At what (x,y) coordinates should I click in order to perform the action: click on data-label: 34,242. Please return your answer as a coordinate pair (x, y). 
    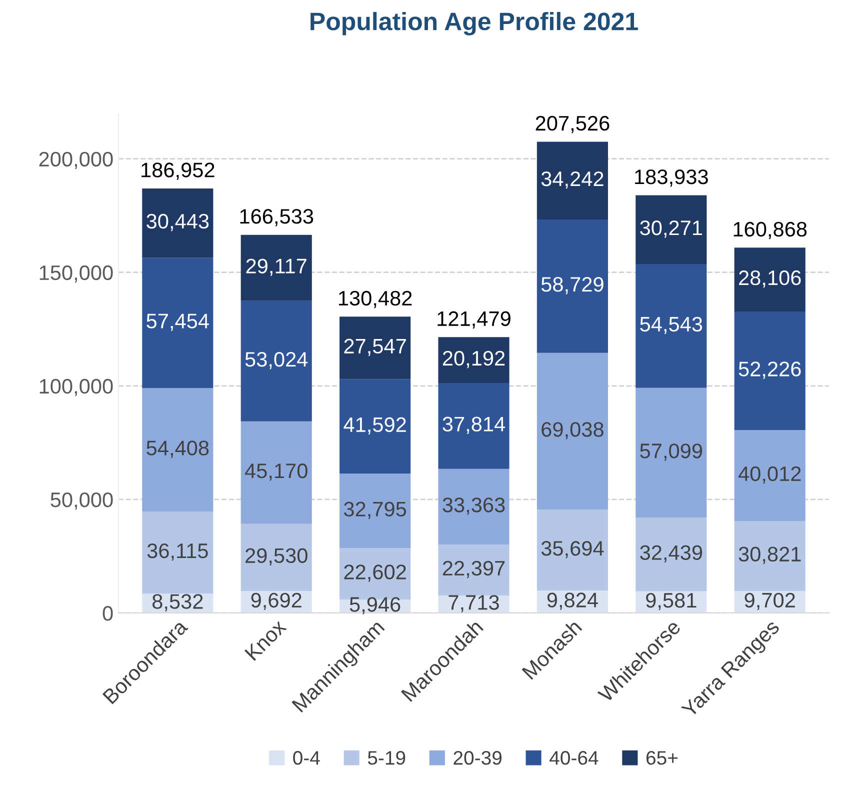
    Looking at the image, I should click on (572, 180).